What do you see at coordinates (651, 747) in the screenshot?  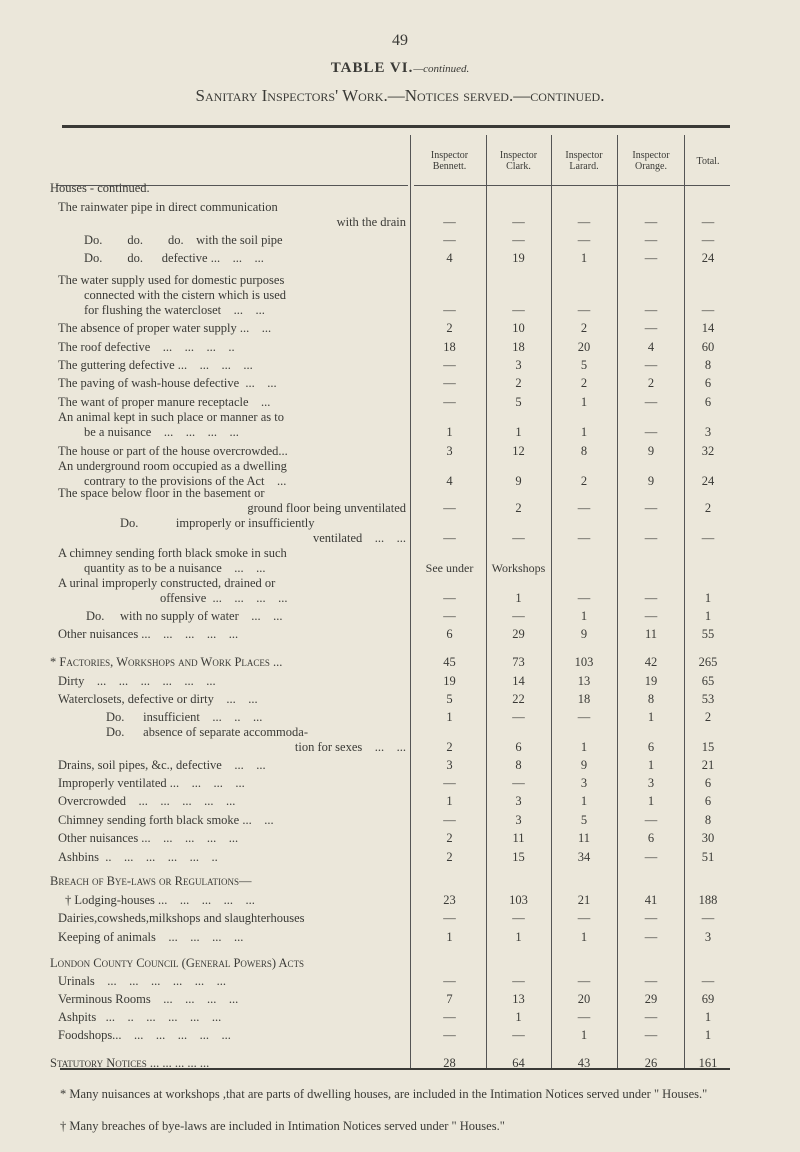 I see `cell-orange: 6` at bounding box center [651, 747].